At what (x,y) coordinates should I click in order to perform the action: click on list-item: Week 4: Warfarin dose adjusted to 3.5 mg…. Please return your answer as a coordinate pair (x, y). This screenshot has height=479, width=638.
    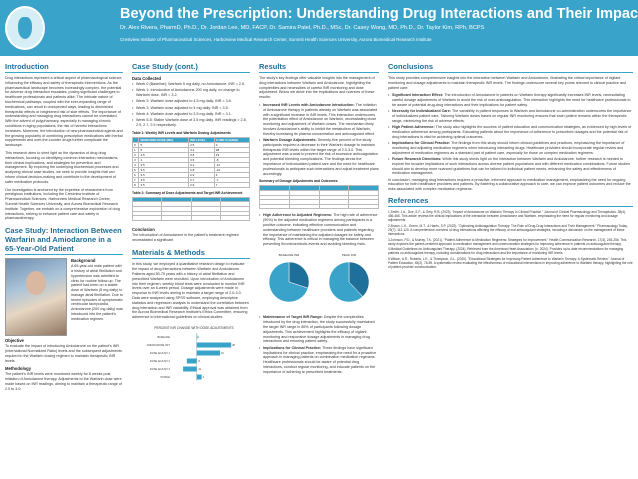
    Looking at the image, I should click on (191, 114).